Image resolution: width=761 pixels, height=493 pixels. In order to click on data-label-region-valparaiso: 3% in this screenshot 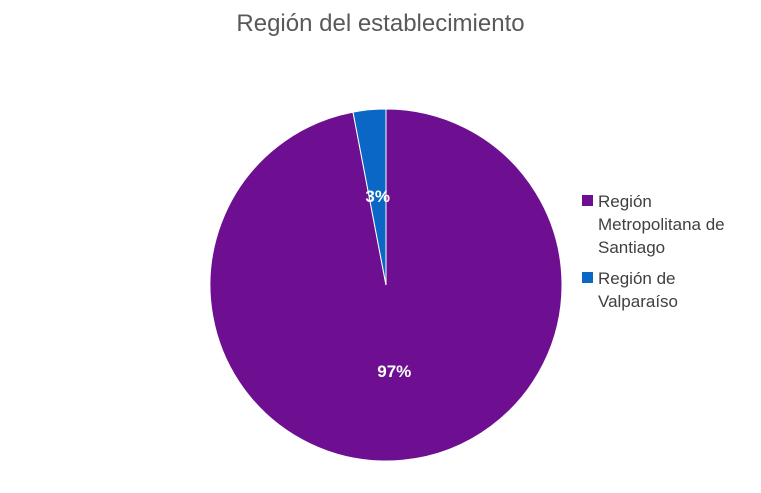, I will do `click(377, 196)`.